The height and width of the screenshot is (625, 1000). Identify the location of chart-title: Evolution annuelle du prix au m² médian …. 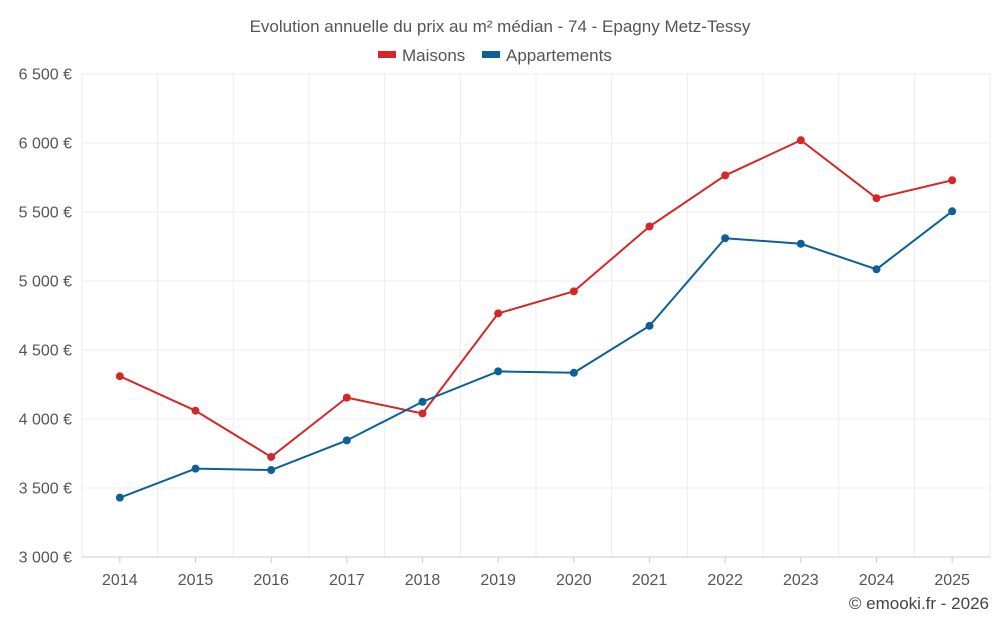
(500, 26).